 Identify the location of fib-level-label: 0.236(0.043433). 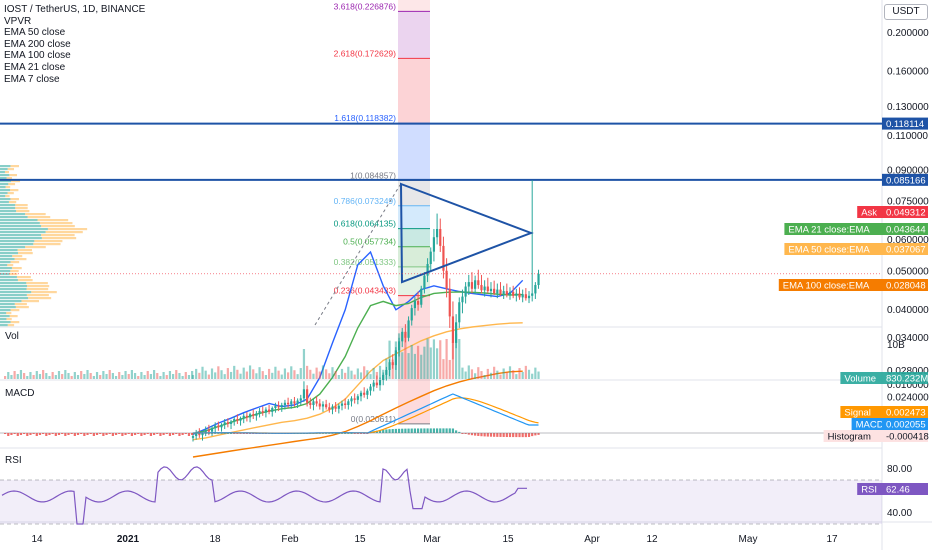
(365, 291).